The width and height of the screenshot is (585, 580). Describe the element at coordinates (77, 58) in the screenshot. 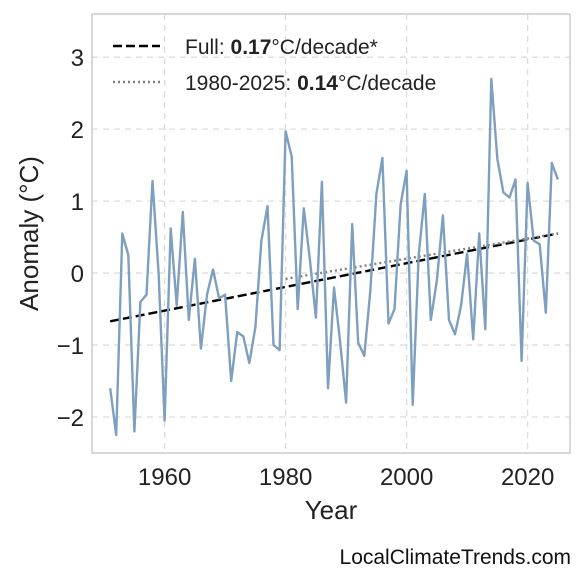

I see `y-tick-label: 3` at that location.